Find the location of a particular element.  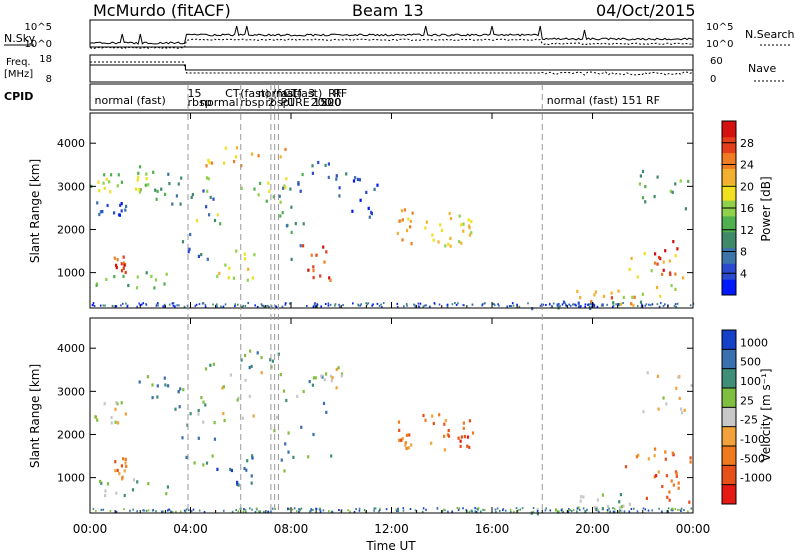

cpid-label: CPID is located at coordinates (18, 96).